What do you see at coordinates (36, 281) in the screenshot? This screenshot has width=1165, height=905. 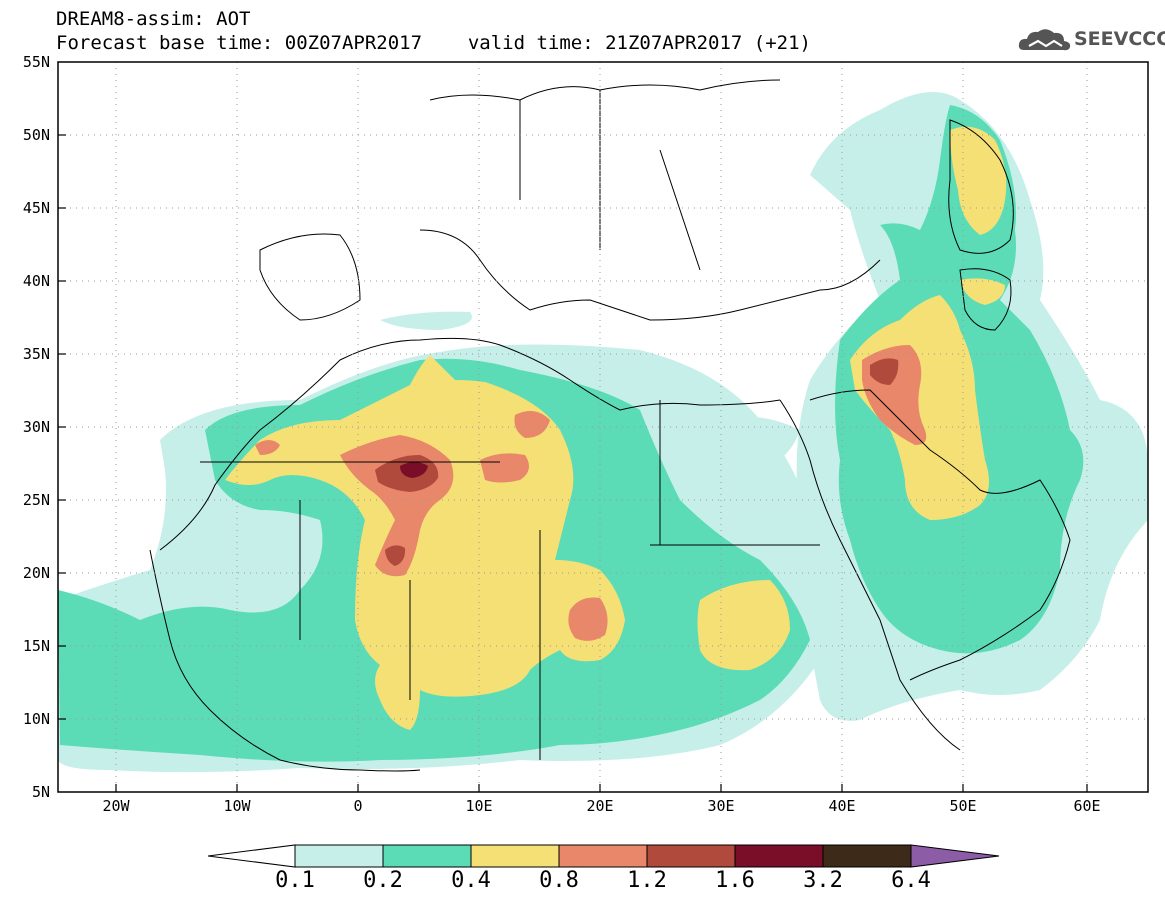 I see `lat-label: 40N` at bounding box center [36, 281].